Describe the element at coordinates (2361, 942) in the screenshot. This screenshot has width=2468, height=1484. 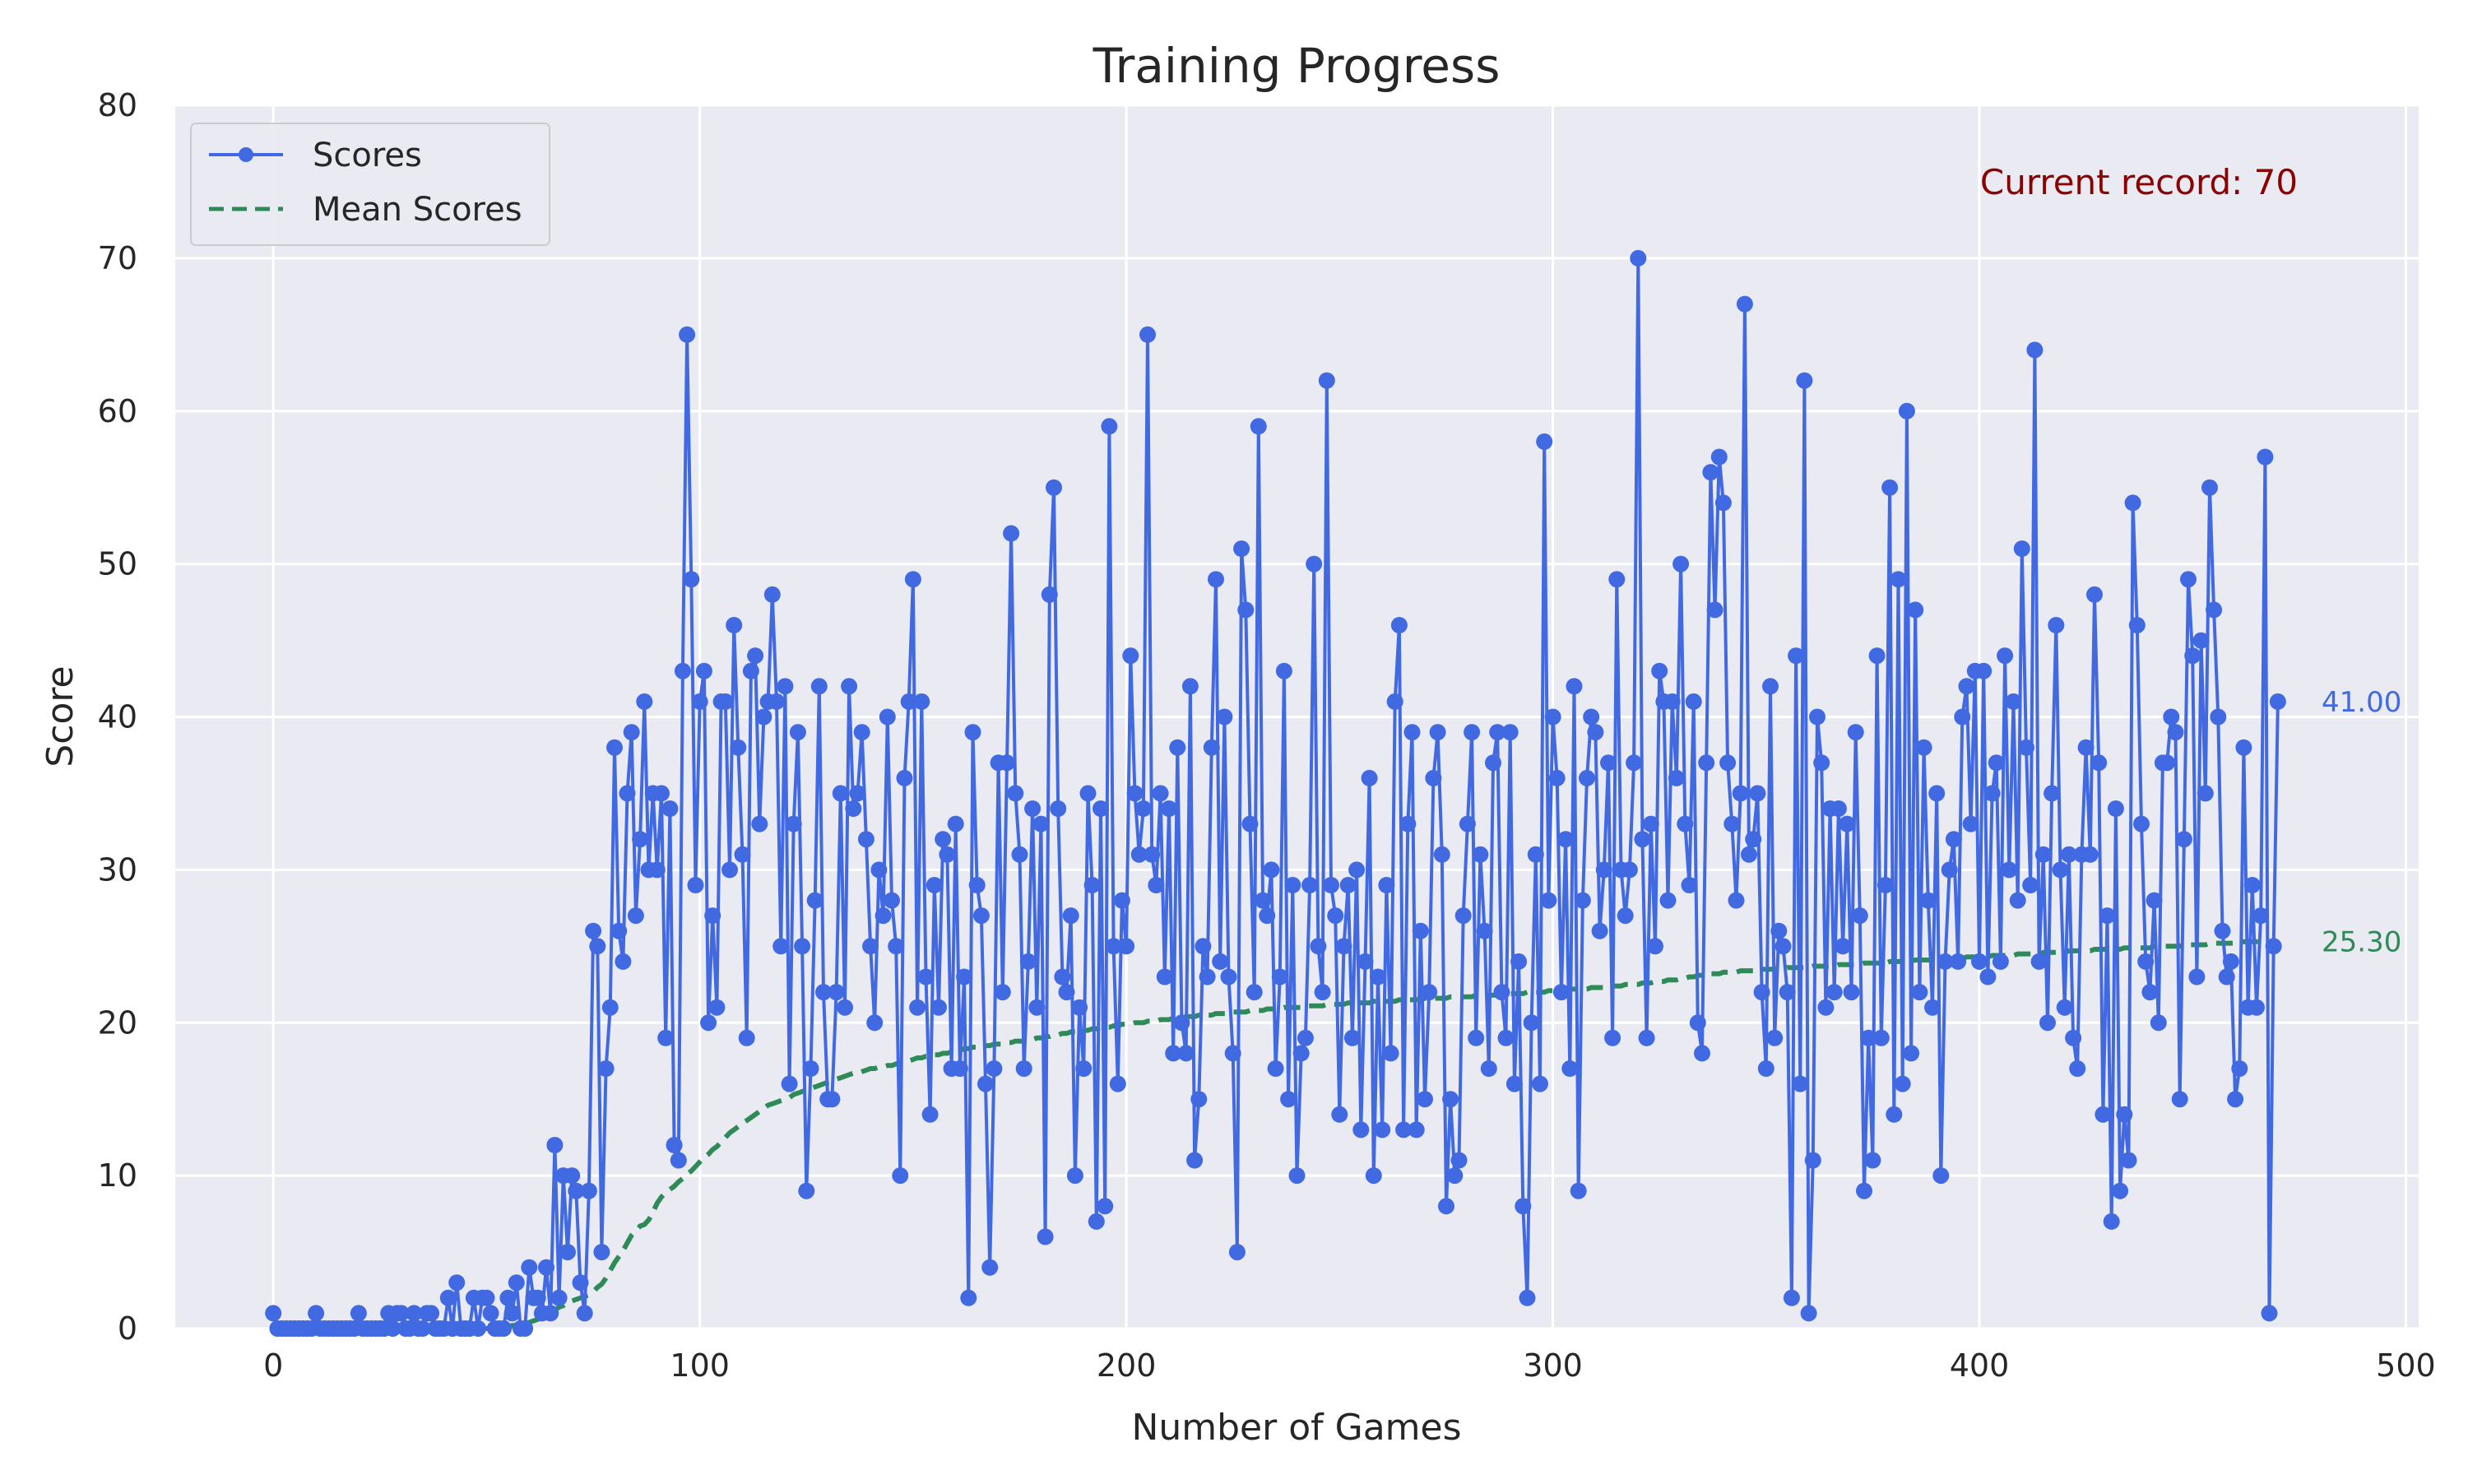
I see `mean-scores-last-value-label: 25.30` at that location.